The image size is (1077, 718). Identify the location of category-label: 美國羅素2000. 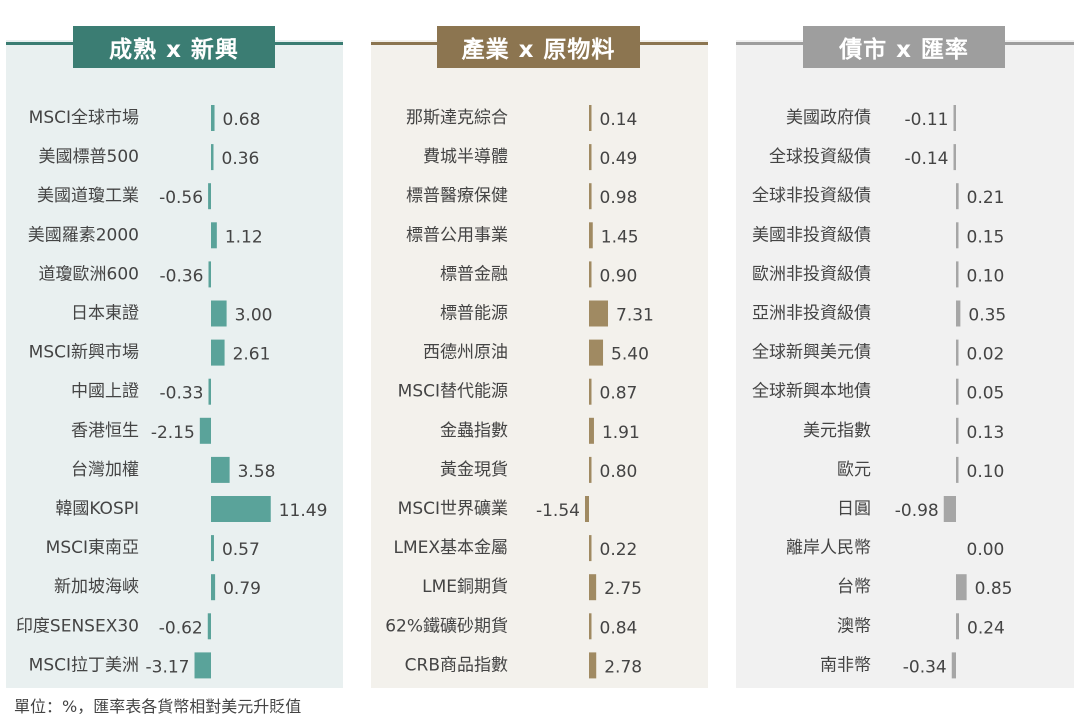
(83, 235).